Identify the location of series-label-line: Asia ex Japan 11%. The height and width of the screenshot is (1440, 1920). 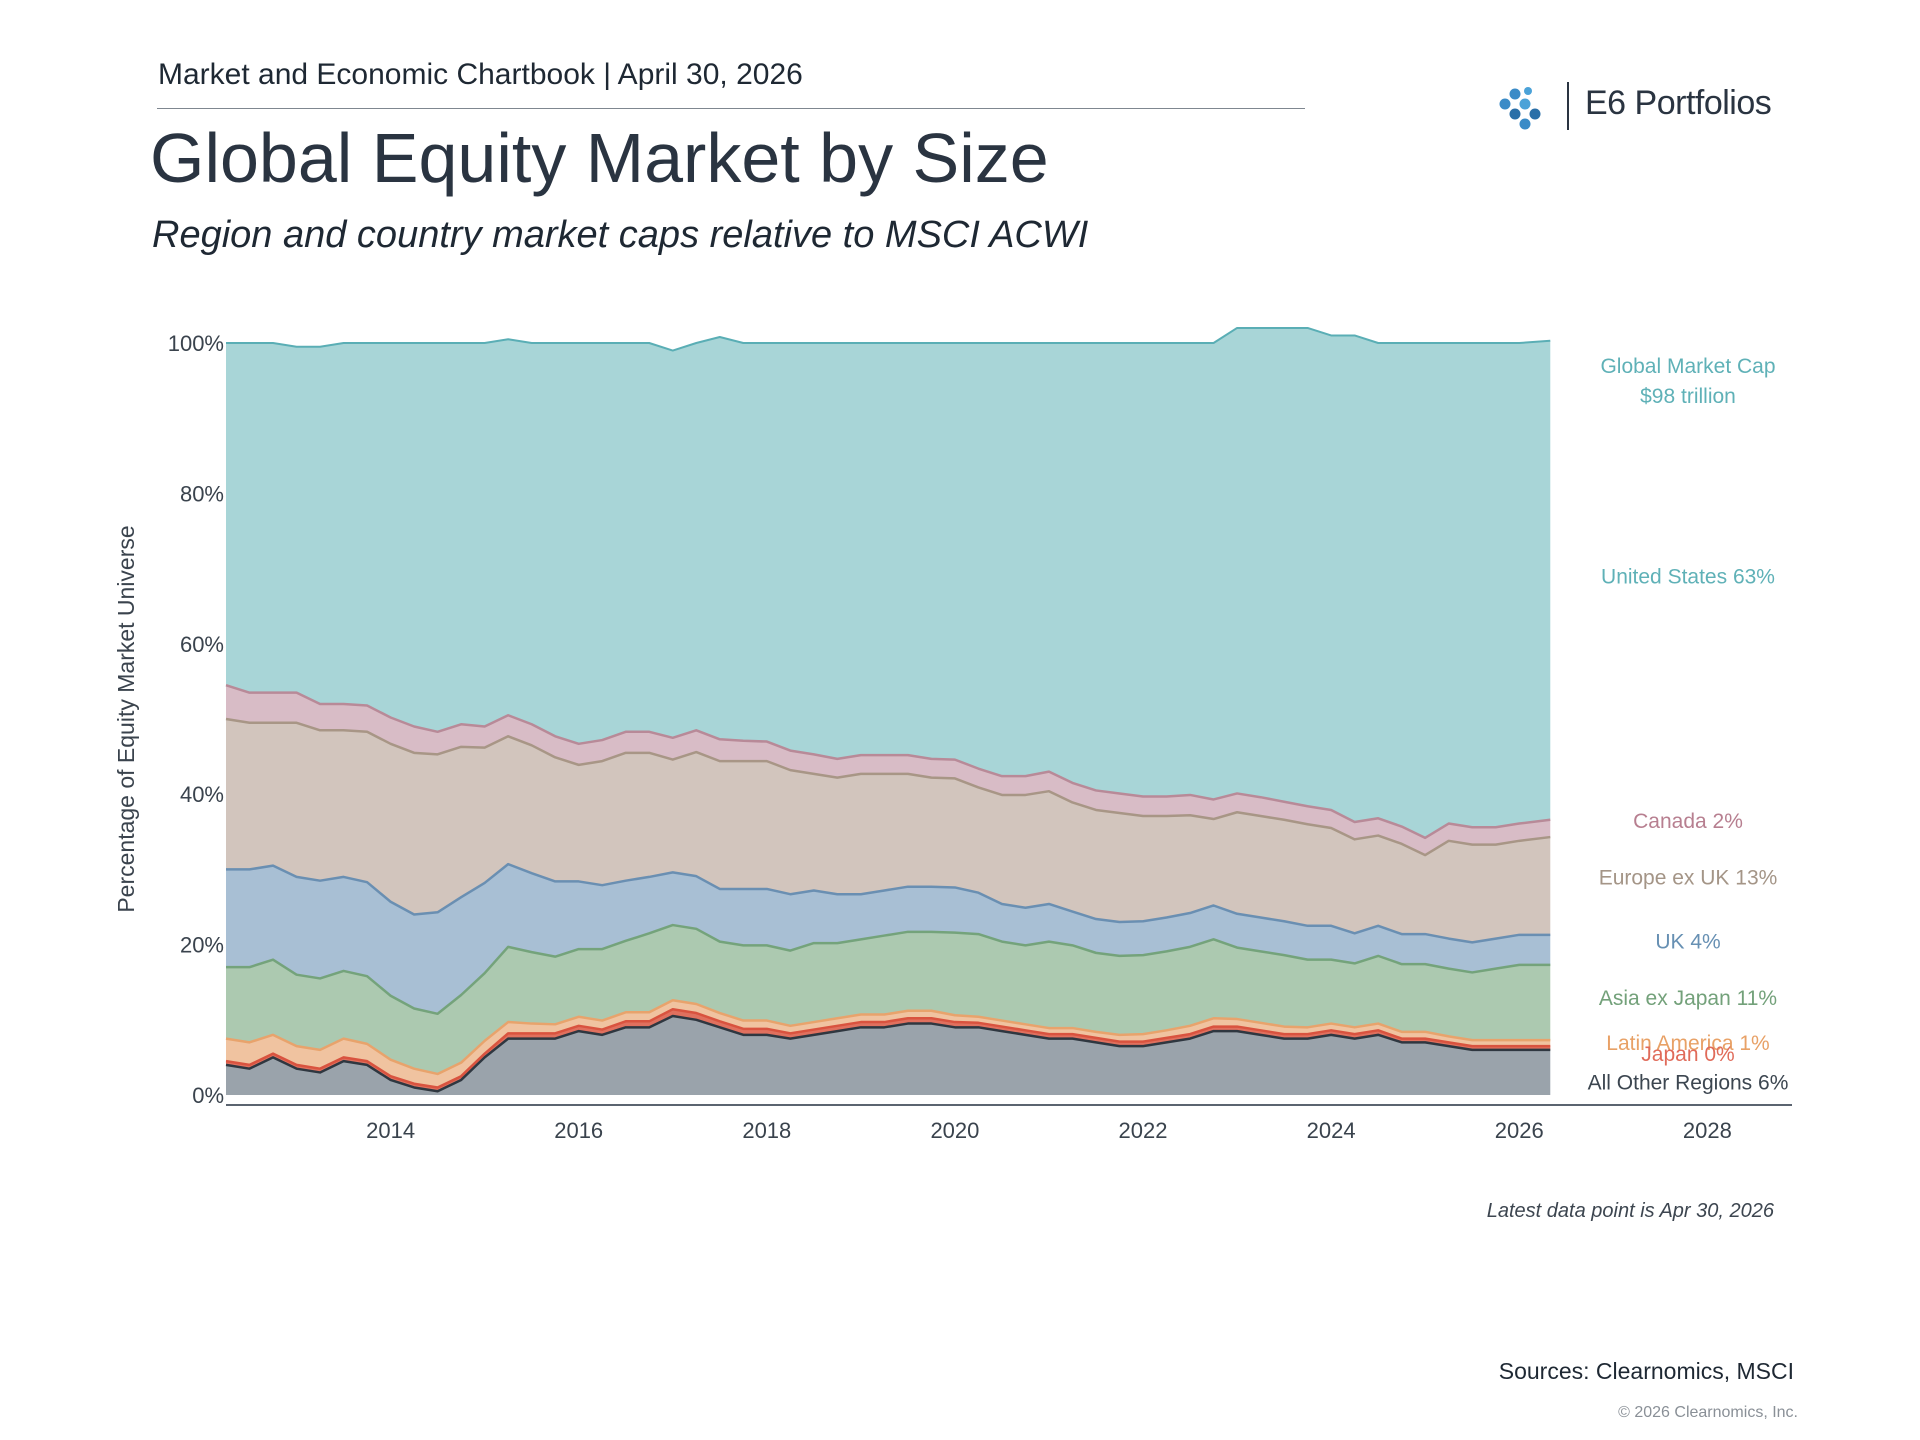
(1688, 998).